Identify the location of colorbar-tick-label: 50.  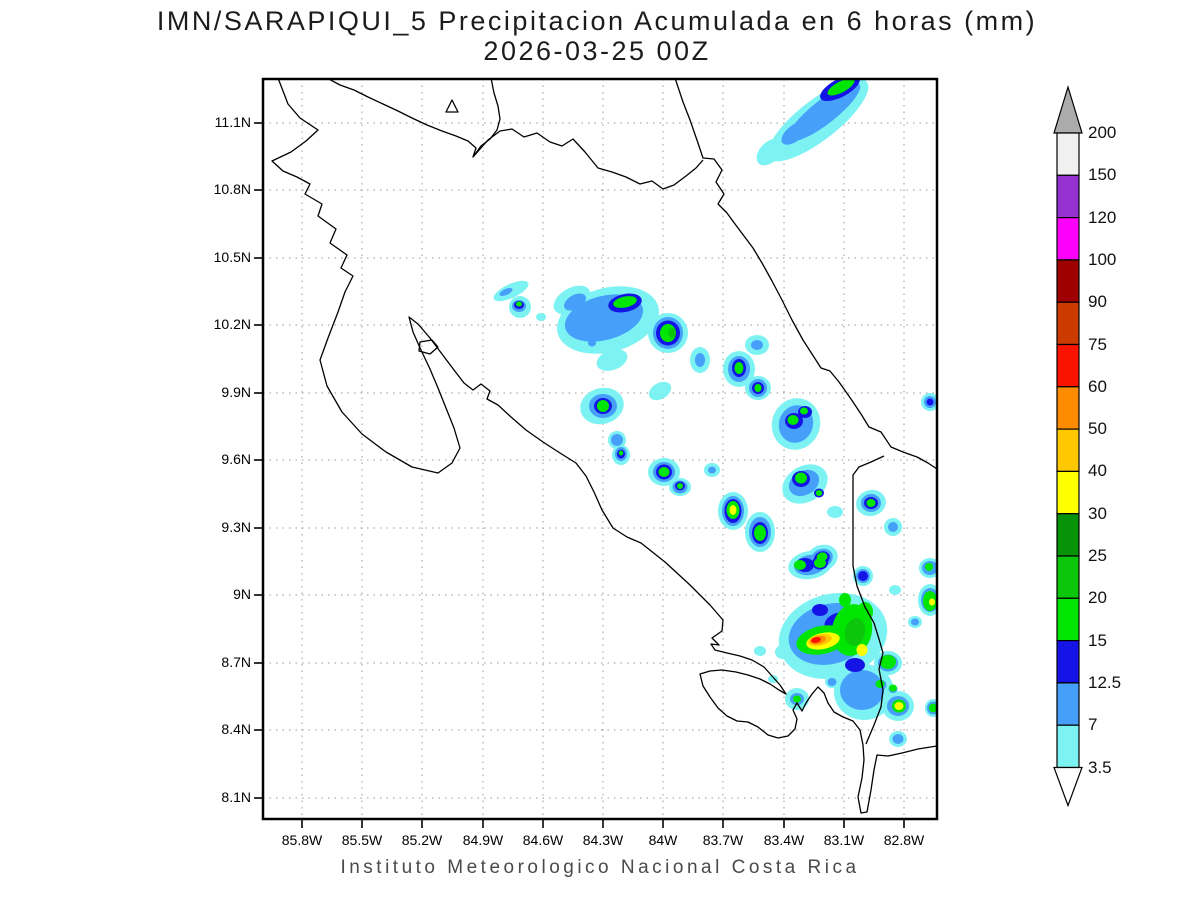
(1097, 429).